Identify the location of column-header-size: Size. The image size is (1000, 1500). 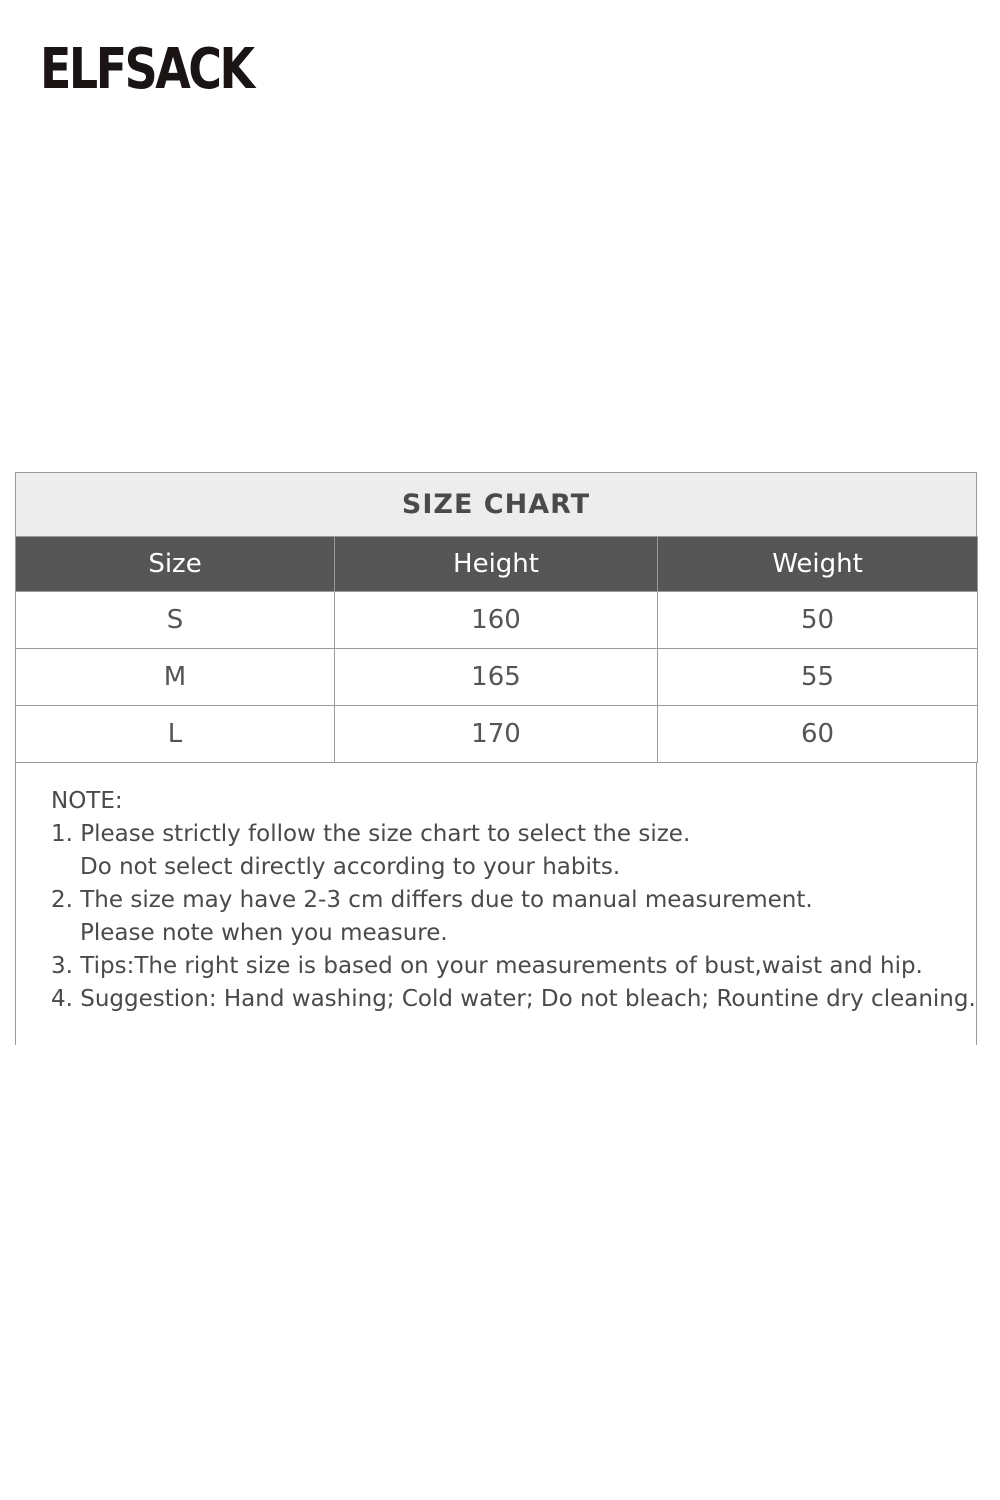
(175, 564).